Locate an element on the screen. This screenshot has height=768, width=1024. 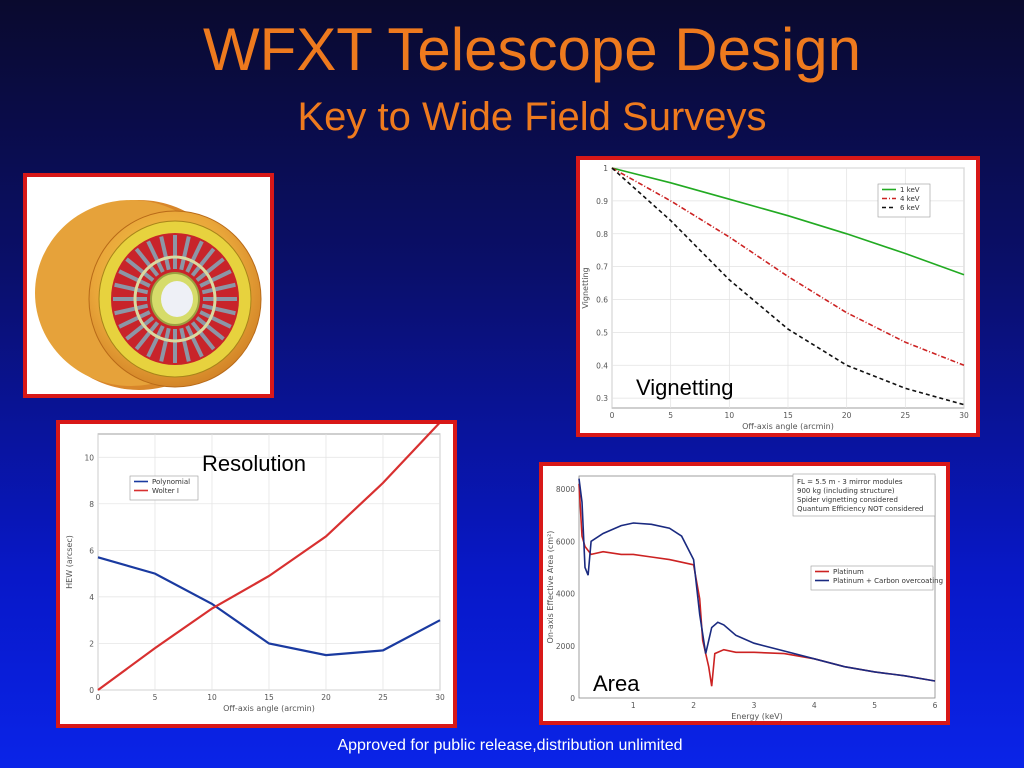
vignetting-caption: Vignetting is located at coordinates (685, 387).